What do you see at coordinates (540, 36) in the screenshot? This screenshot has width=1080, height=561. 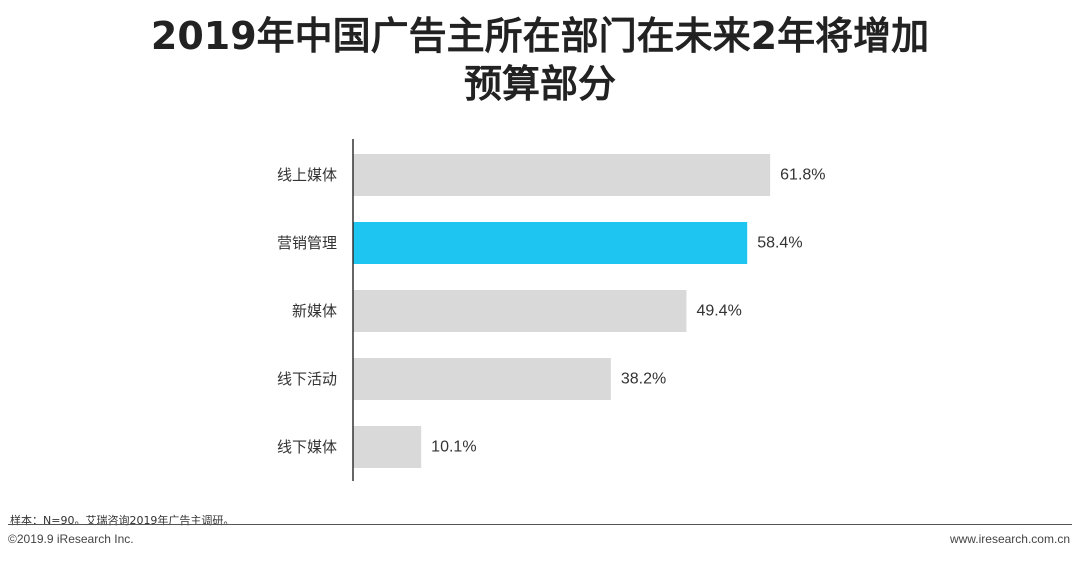 I see `chart-title-line-1: 2019年中国广告主所在部门在未来2年将增加` at bounding box center [540, 36].